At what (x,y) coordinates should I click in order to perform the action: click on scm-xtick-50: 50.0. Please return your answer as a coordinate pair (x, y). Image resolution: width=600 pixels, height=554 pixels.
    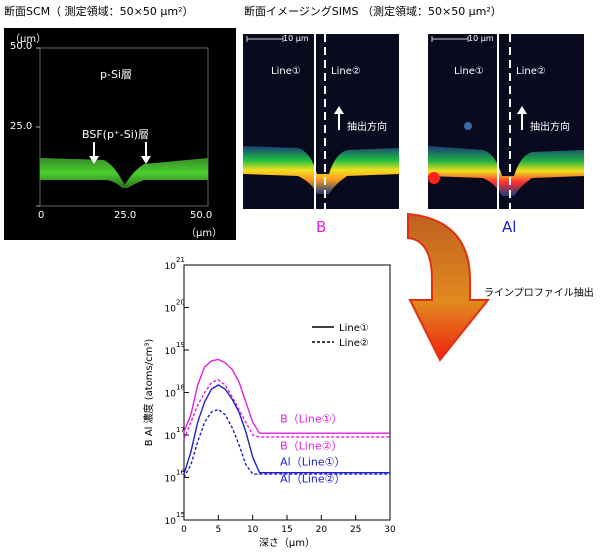
    Looking at the image, I should click on (201, 215).